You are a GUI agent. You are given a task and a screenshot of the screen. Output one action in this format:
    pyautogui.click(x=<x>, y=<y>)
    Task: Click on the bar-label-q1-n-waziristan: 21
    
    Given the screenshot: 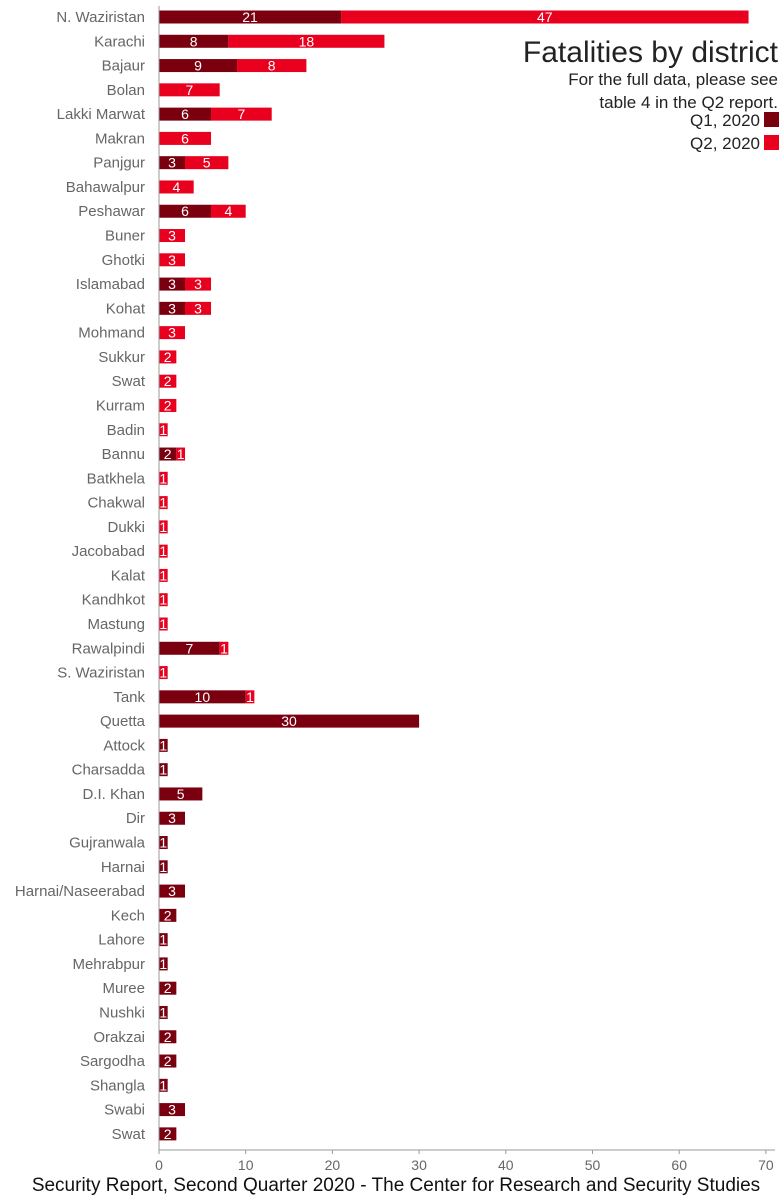 What is the action you would take?
    pyautogui.click(x=250, y=17)
    